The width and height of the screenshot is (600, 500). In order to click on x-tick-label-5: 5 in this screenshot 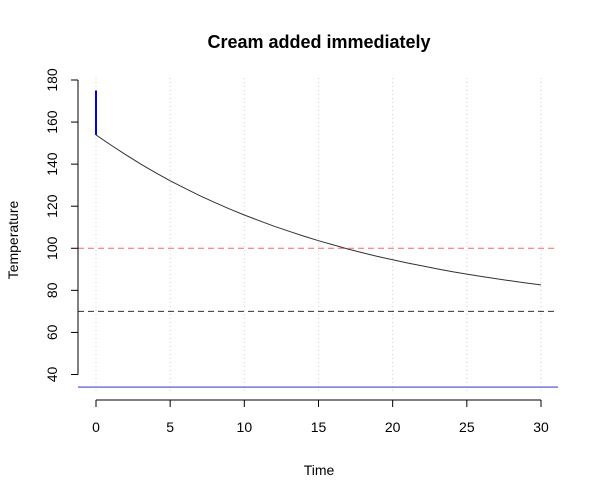, I will do `click(170, 427)`.